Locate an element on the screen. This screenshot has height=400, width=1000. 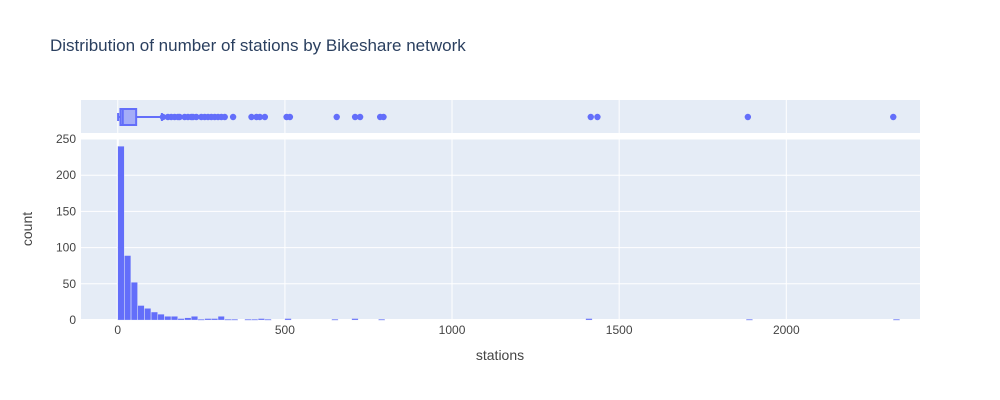
x-axis-label: stations is located at coordinates (500, 355).